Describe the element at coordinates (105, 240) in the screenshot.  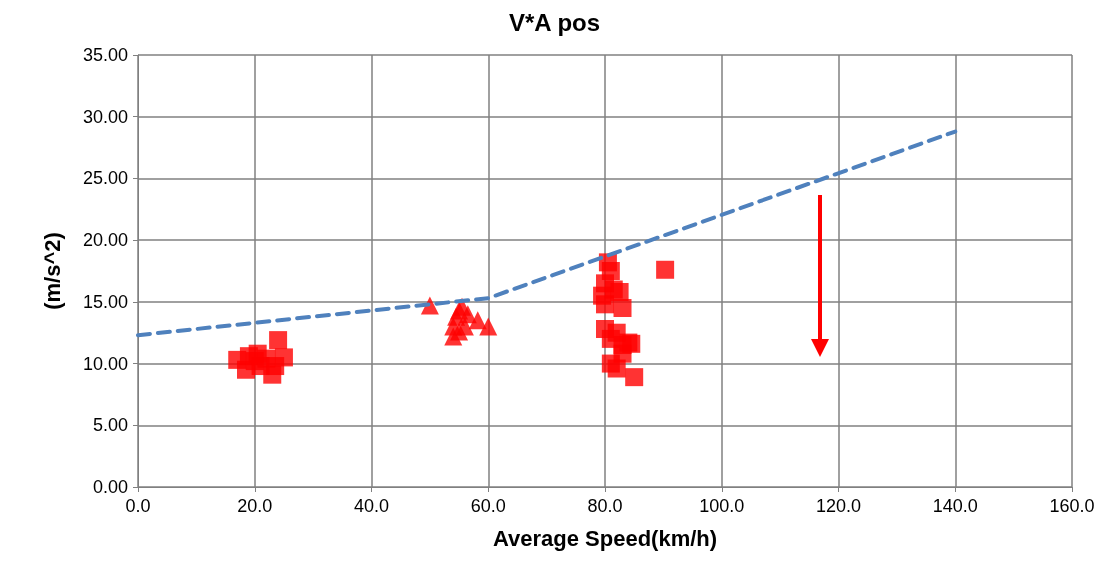
I see `y-tick-label: 20.00` at that location.